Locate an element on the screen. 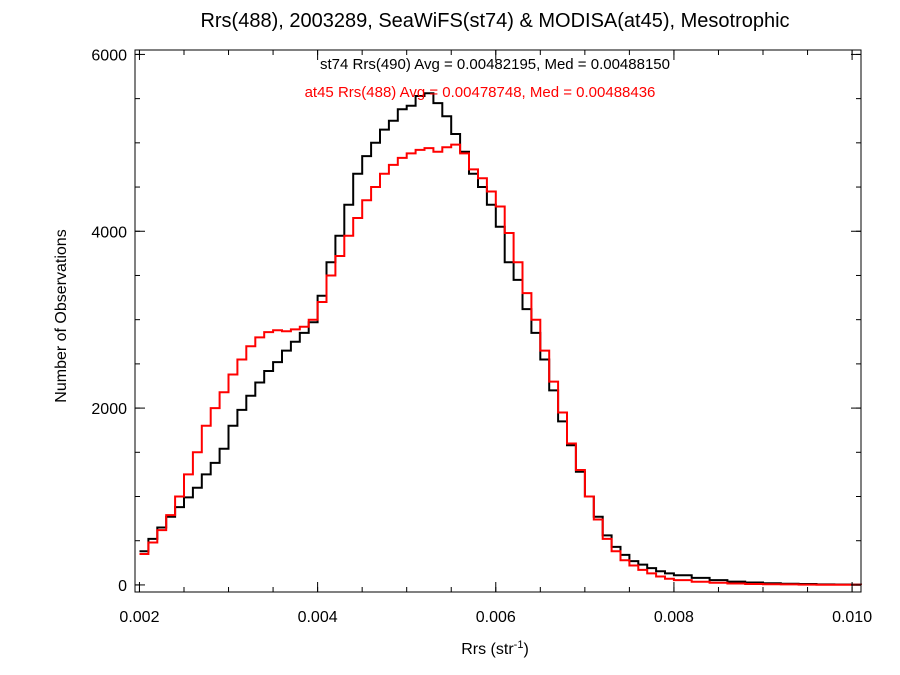  x-axis-label-close: ) is located at coordinates (525, 649).